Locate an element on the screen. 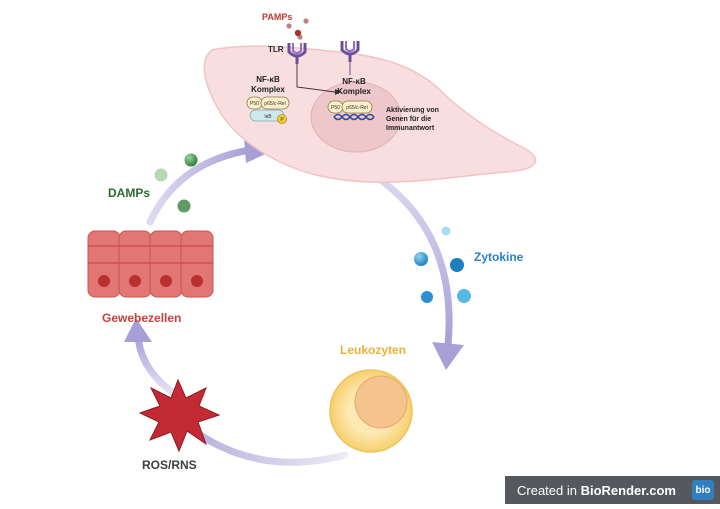 This screenshot has width=720, height=509. activation-label-line2: Genen für die is located at coordinates (408, 119).